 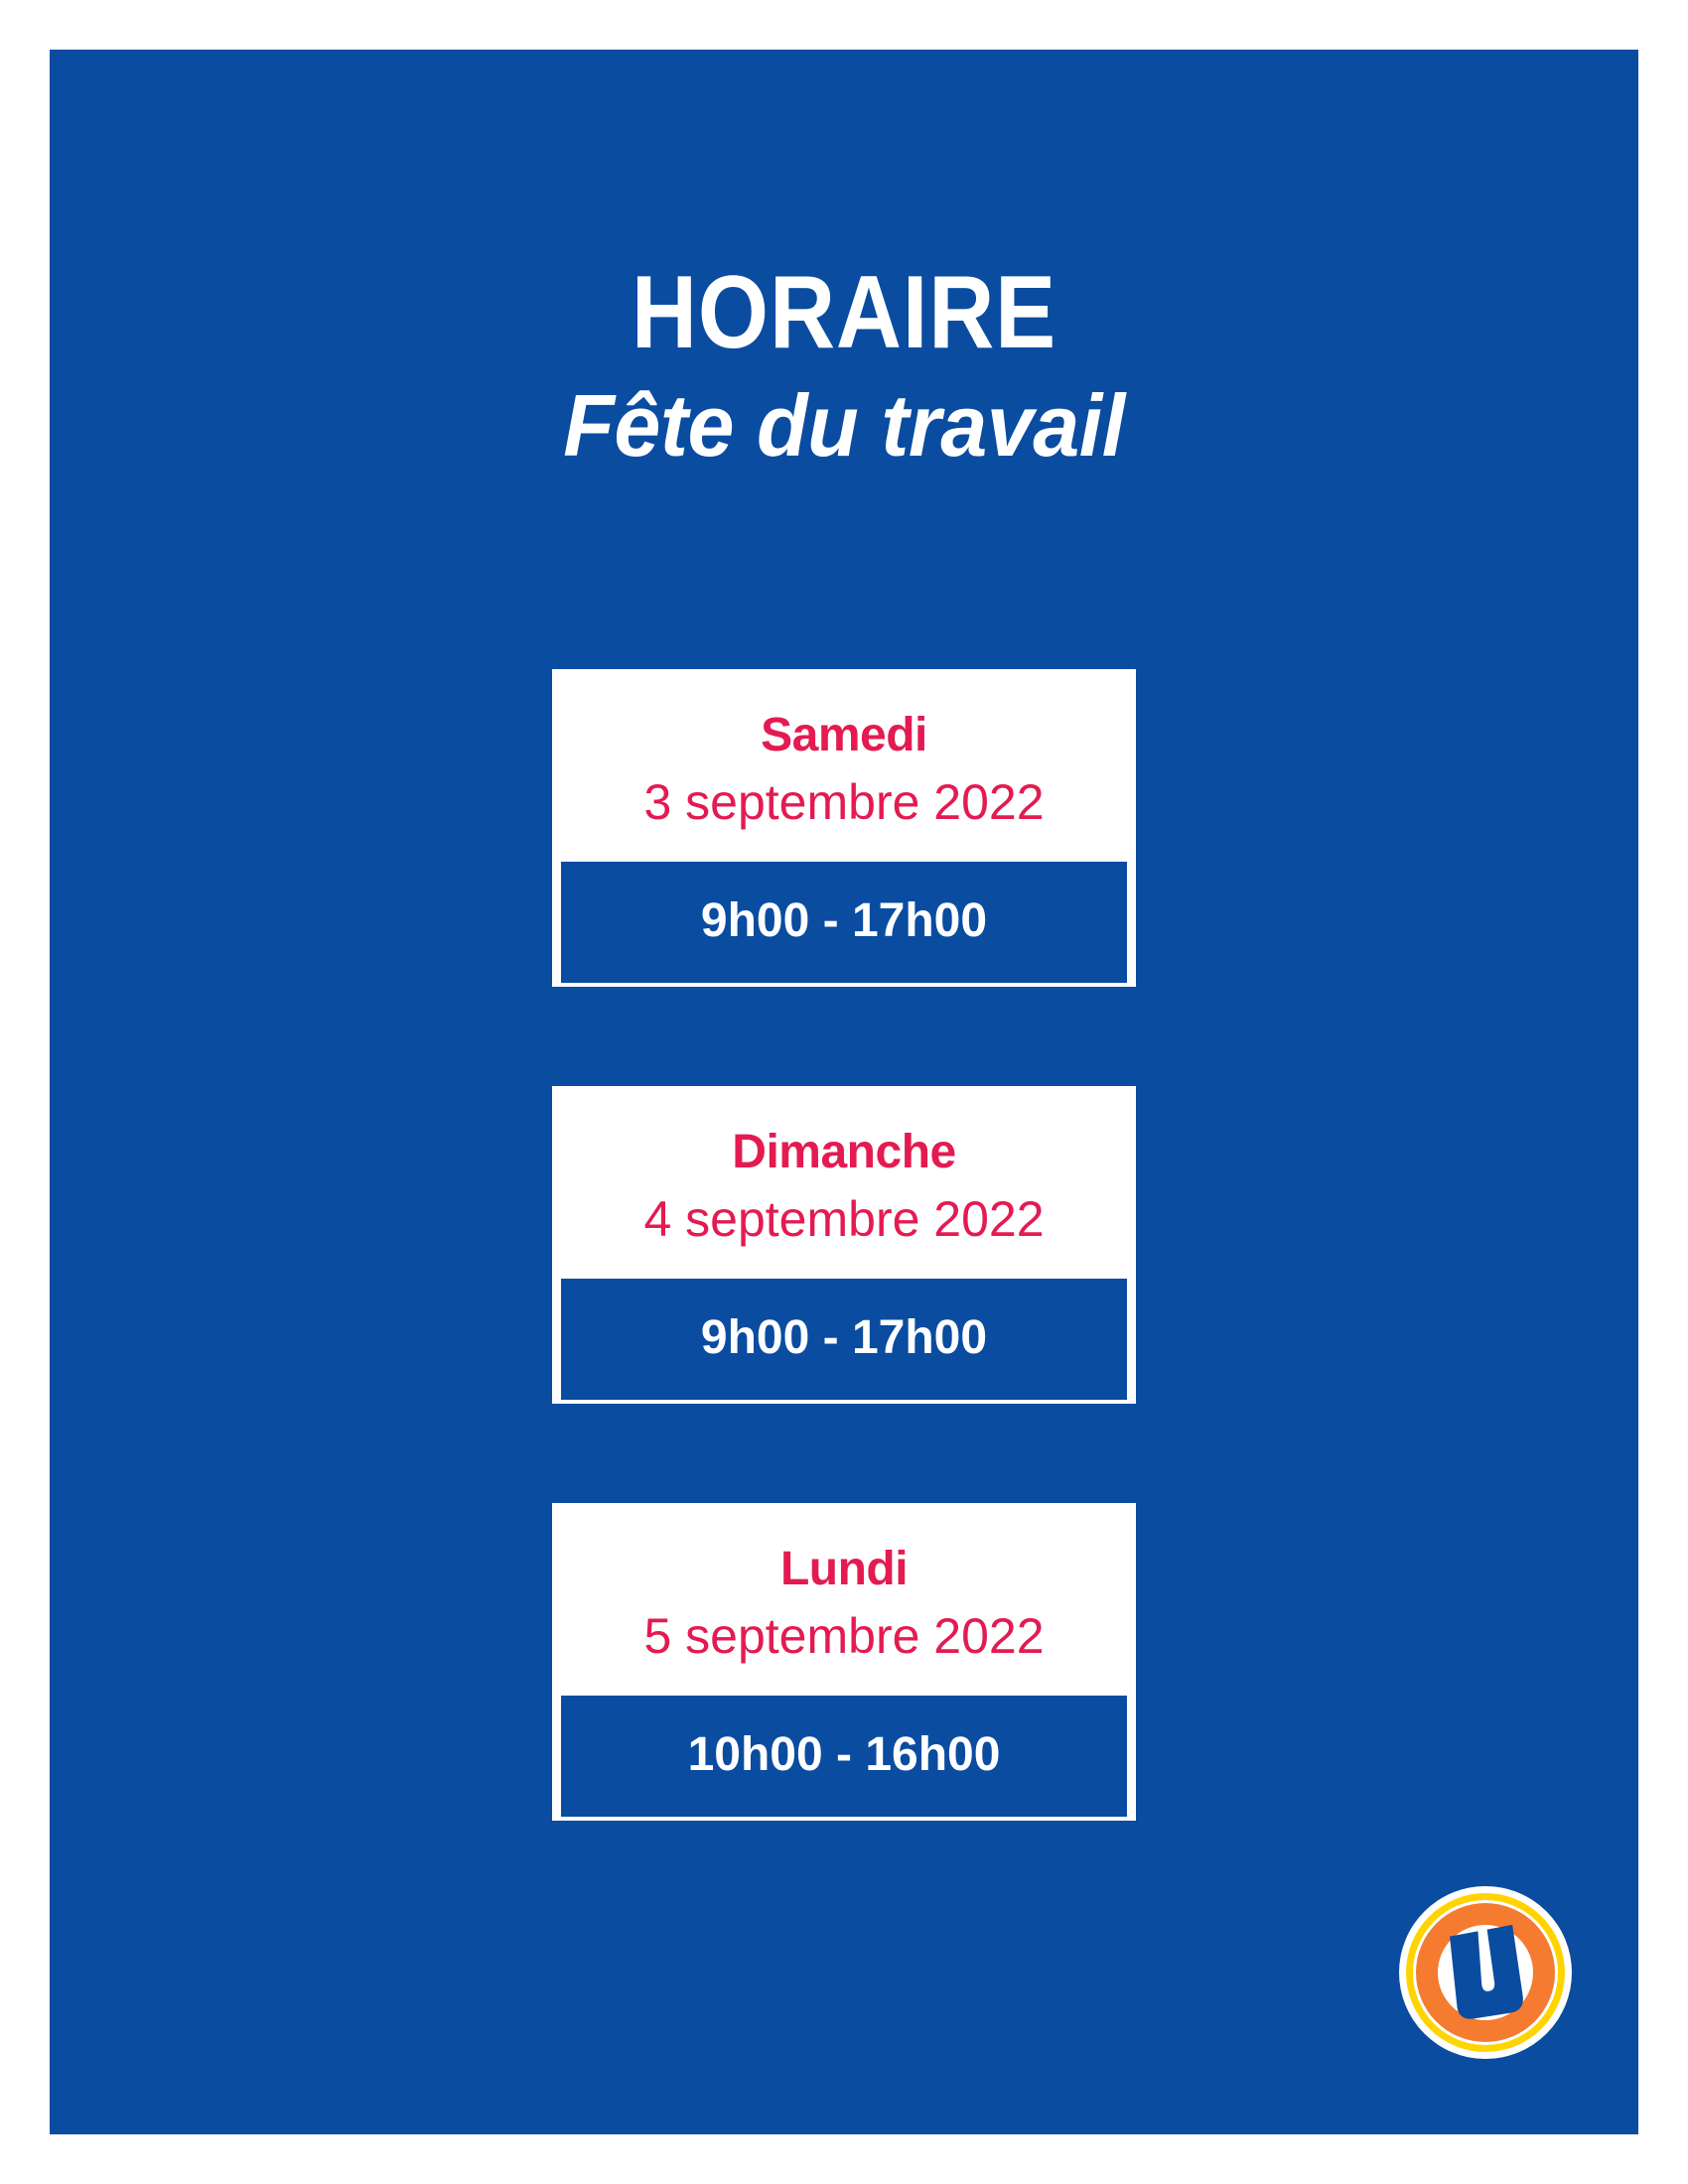 What do you see at coordinates (844, 425) in the screenshot?
I see `page-subtitle: Fête du travail` at bounding box center [844, 425].